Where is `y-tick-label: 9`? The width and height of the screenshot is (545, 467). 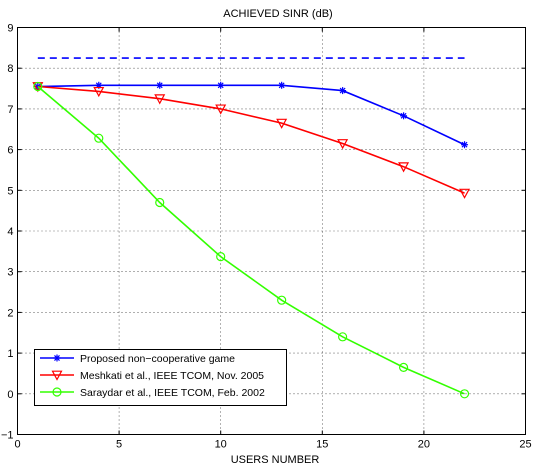
y-tick-label: 9 is located at coordinates (10, 29).